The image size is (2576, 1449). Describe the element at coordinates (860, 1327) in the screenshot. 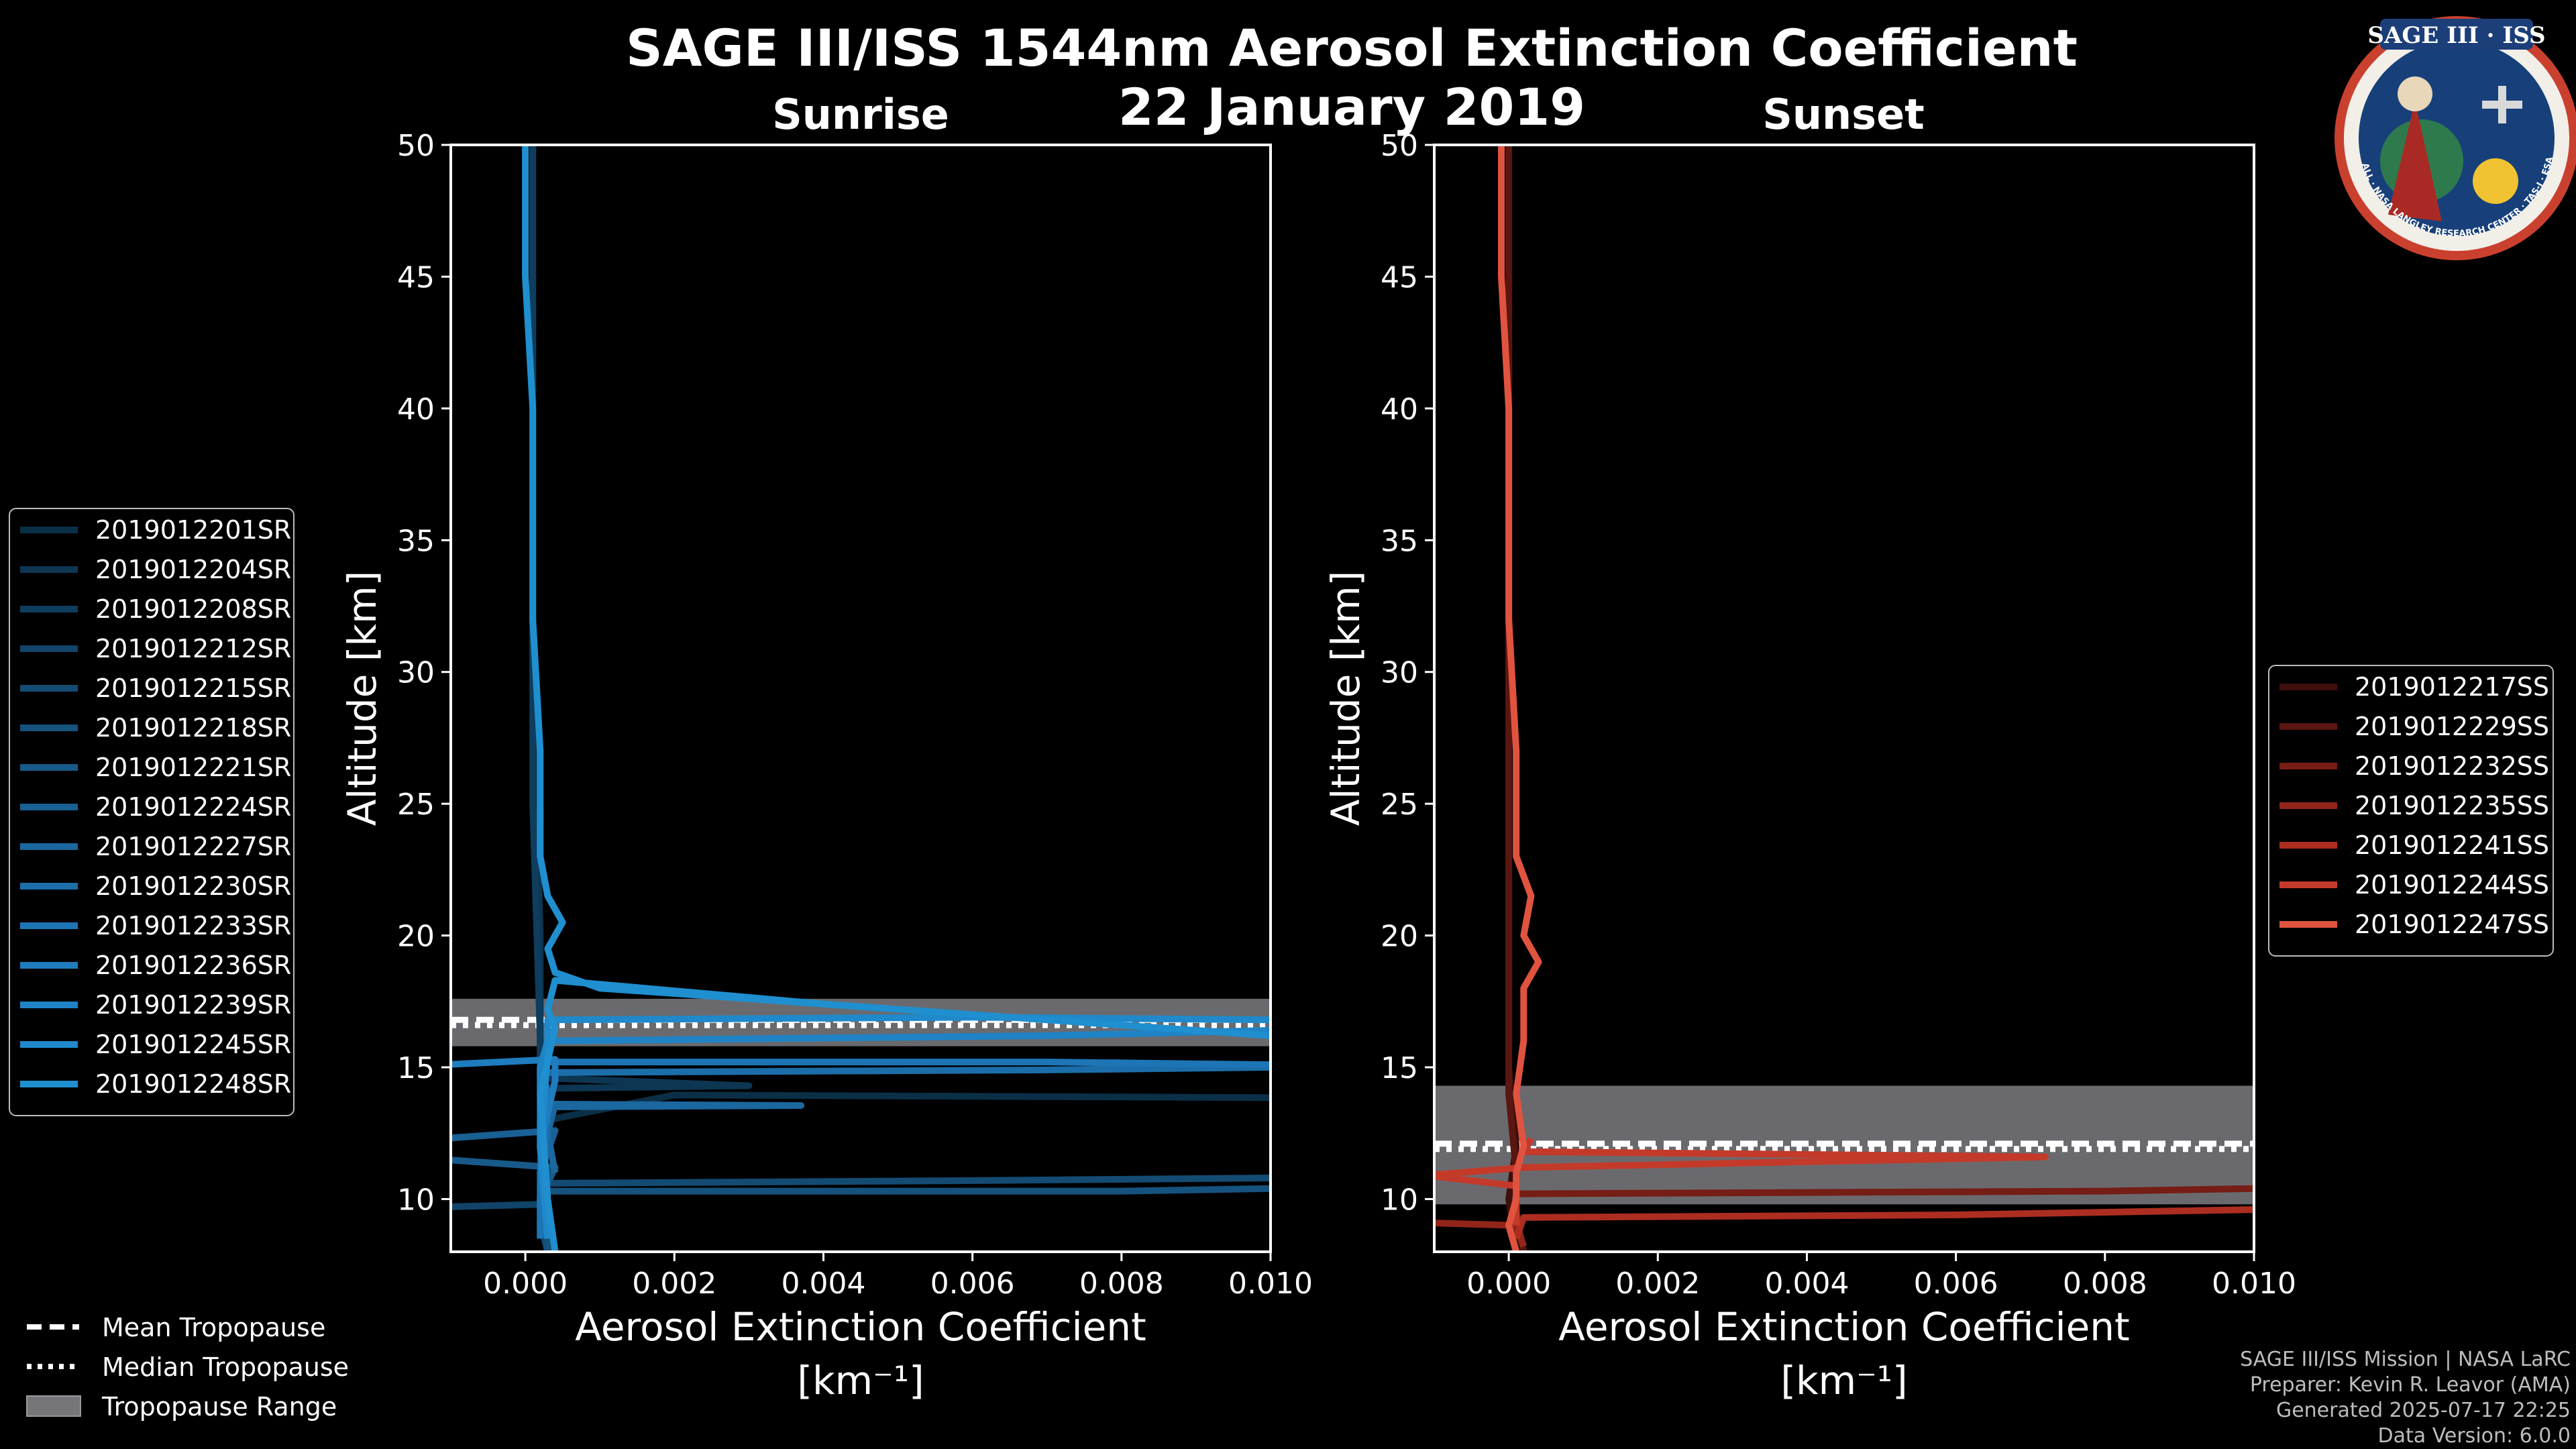

I see `sunrise-x-axis-label: Aerosol Extinction Coefficient` at that location.